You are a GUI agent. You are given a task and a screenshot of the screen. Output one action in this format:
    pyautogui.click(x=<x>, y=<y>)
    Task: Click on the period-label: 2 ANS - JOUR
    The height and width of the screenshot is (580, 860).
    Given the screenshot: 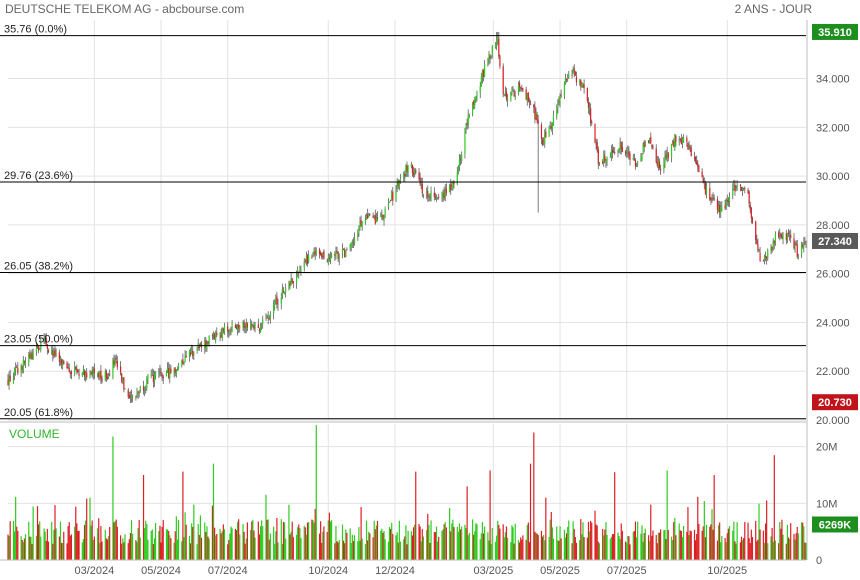 What is the action you would take?
    pyautogui.click(x=773, y=9)
    